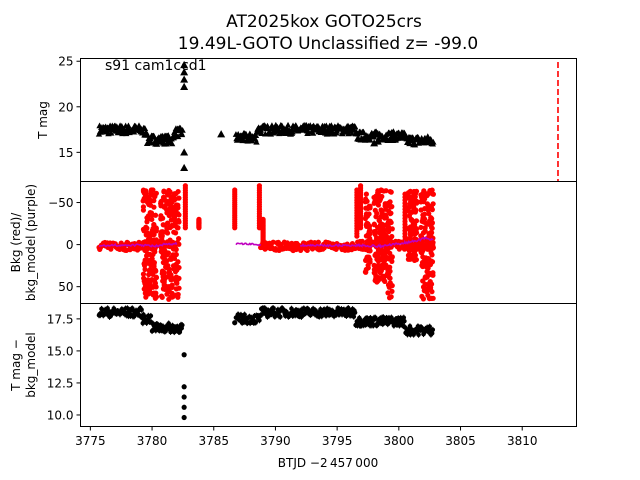 The width and height of the screenshot is (640, 480). I want to click on ytick-label: −50, so click(60, 203).